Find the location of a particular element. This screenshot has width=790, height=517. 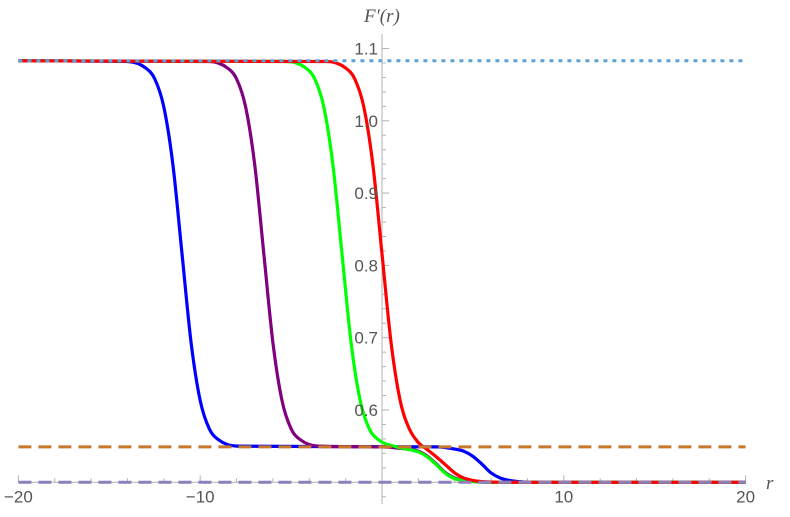

x-axis-label: r is located at coordinates (770, 483).